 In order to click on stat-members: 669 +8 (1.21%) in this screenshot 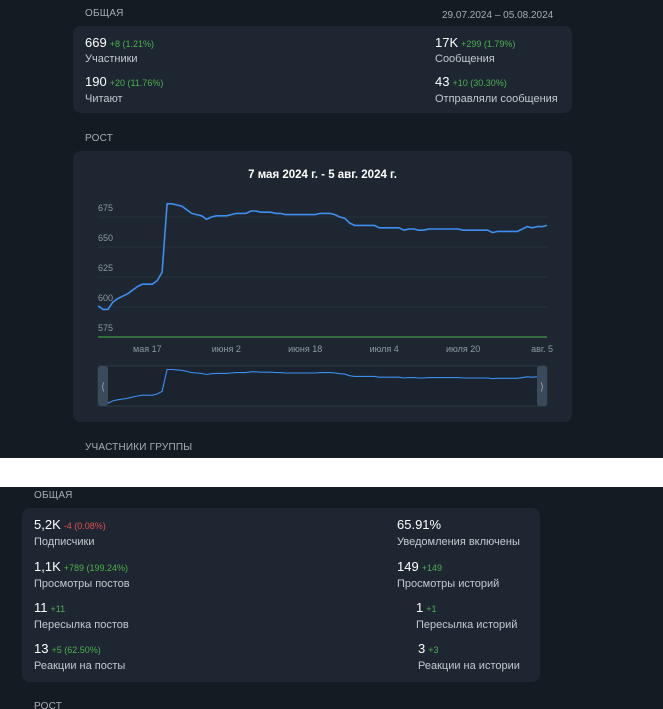, I will do `click(119, 43)`.